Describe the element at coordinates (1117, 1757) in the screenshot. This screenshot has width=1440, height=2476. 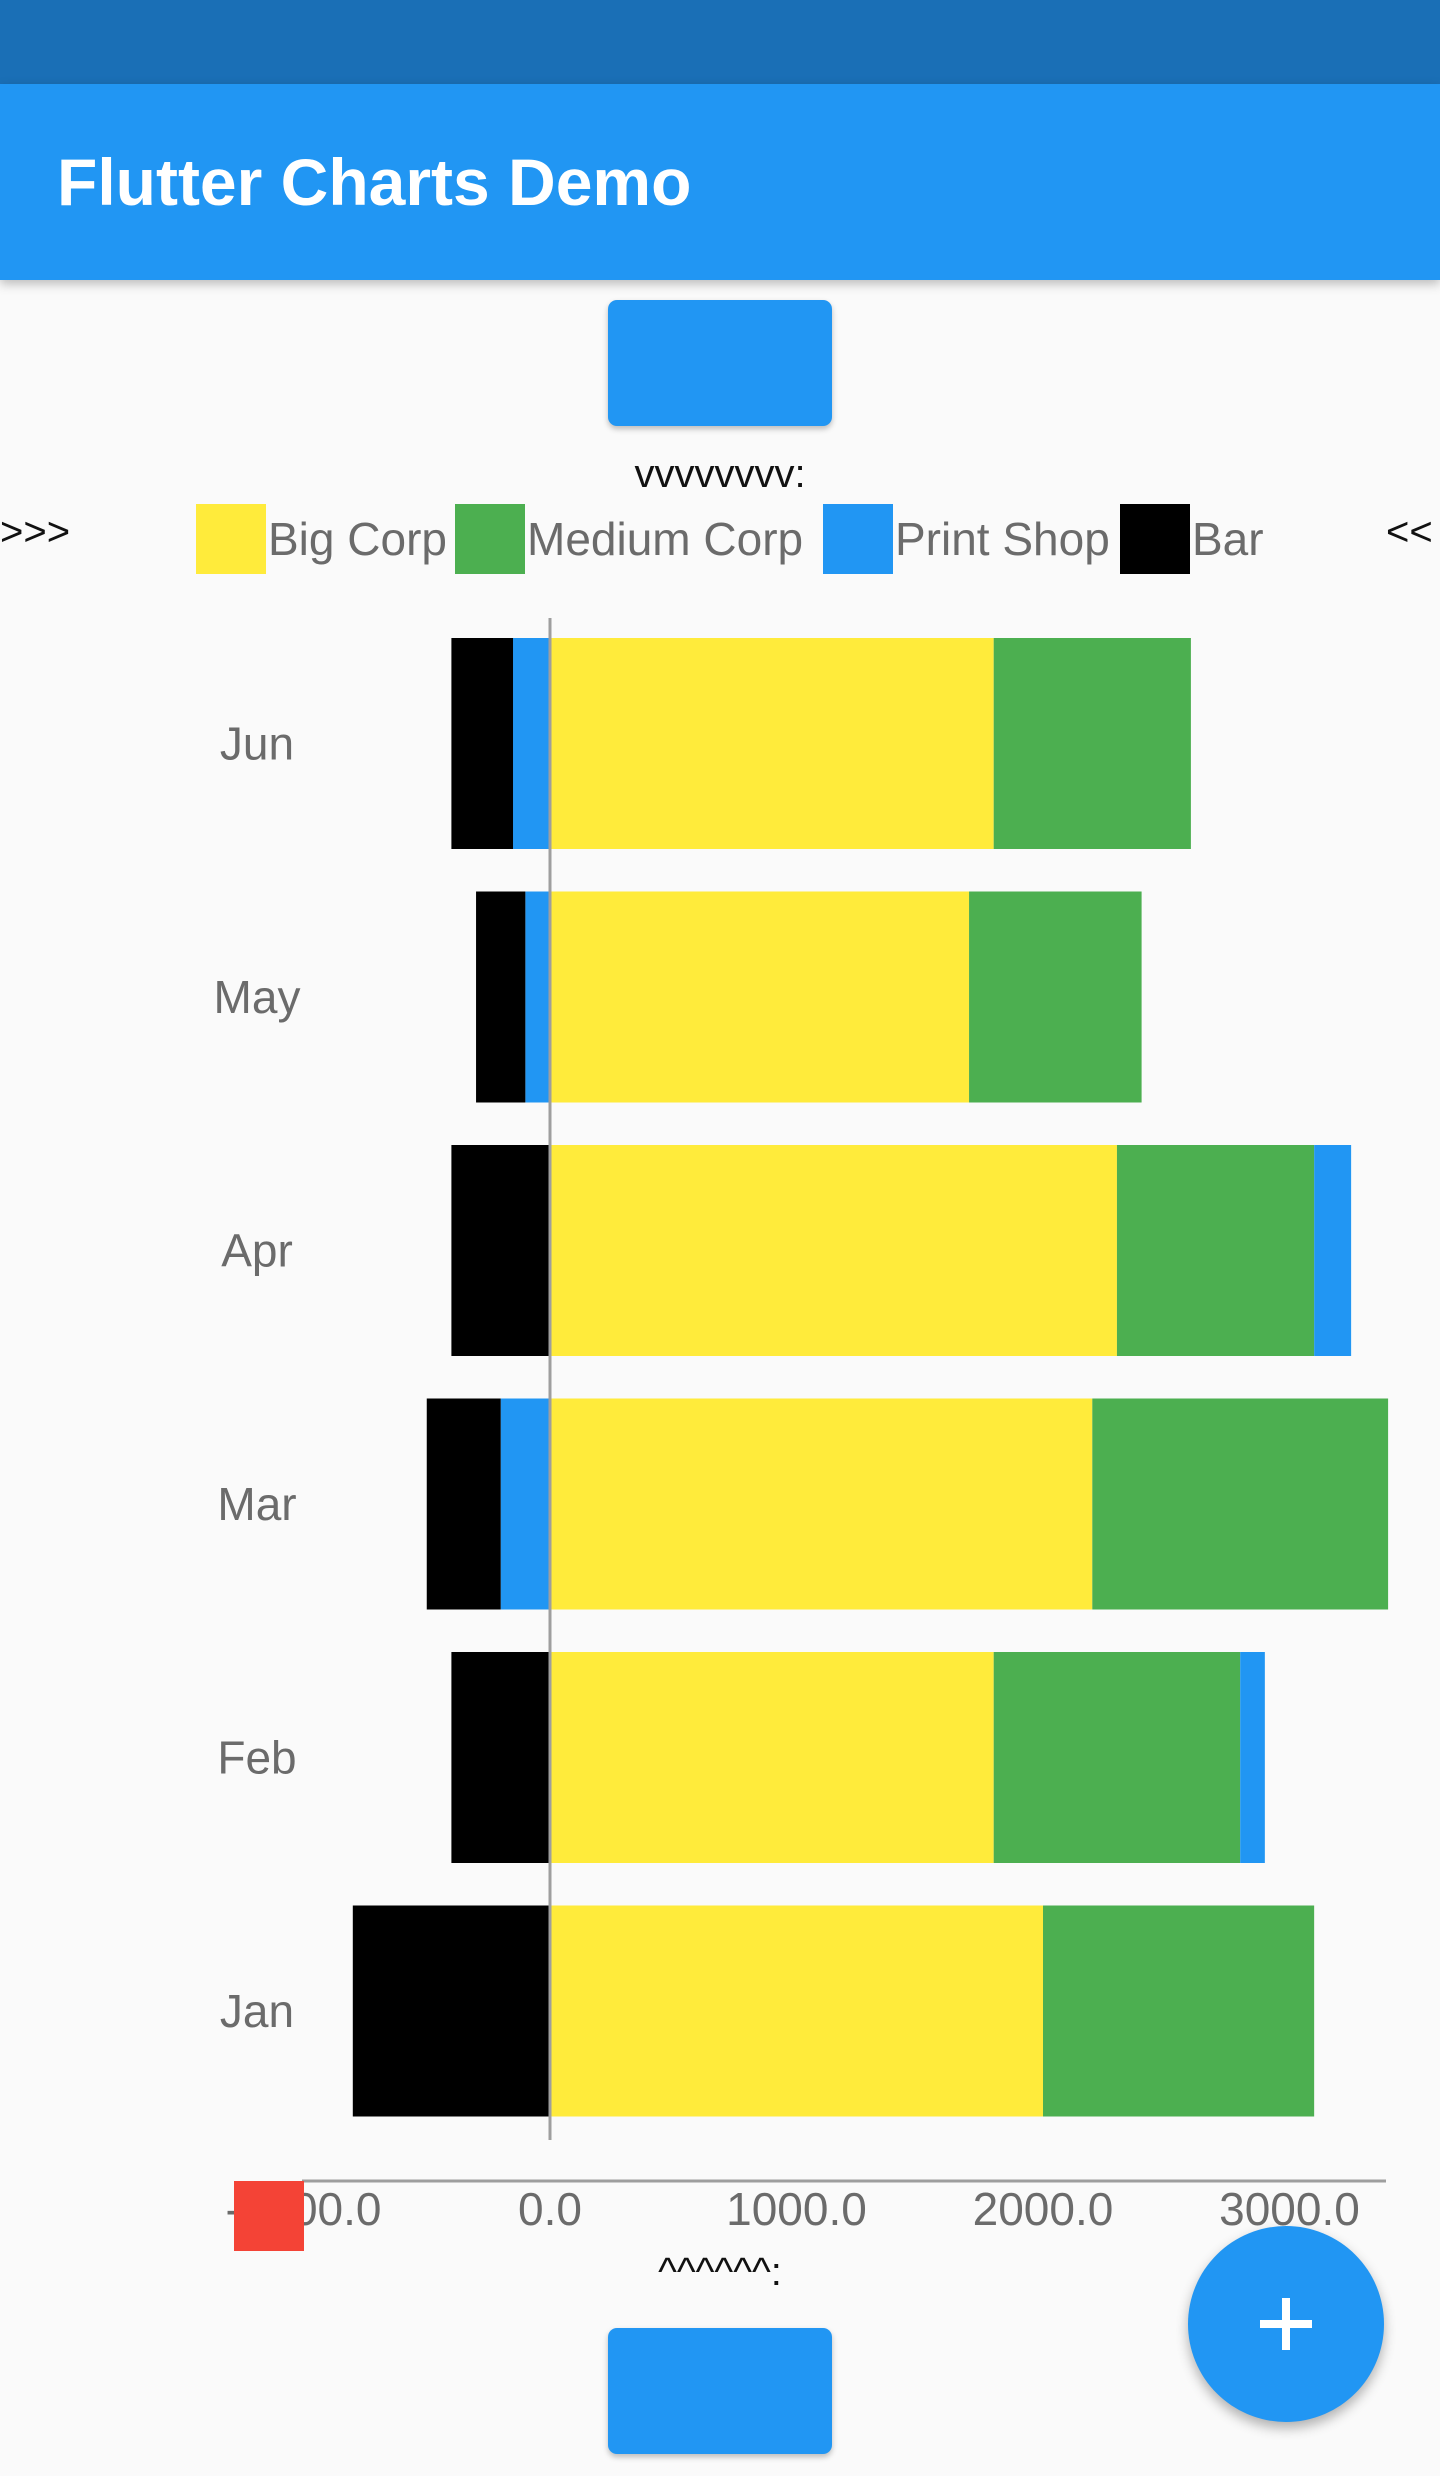
I see `bar-feb-medium-corp` at that location.